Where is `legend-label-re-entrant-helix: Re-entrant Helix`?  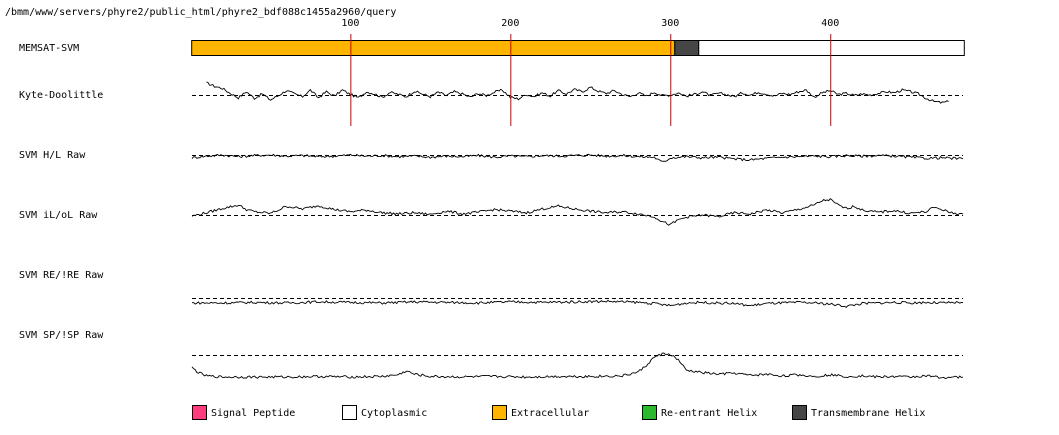
legend-label-re-entrant-helix: Re-entrant Helix is located at coordinates (709, 413).